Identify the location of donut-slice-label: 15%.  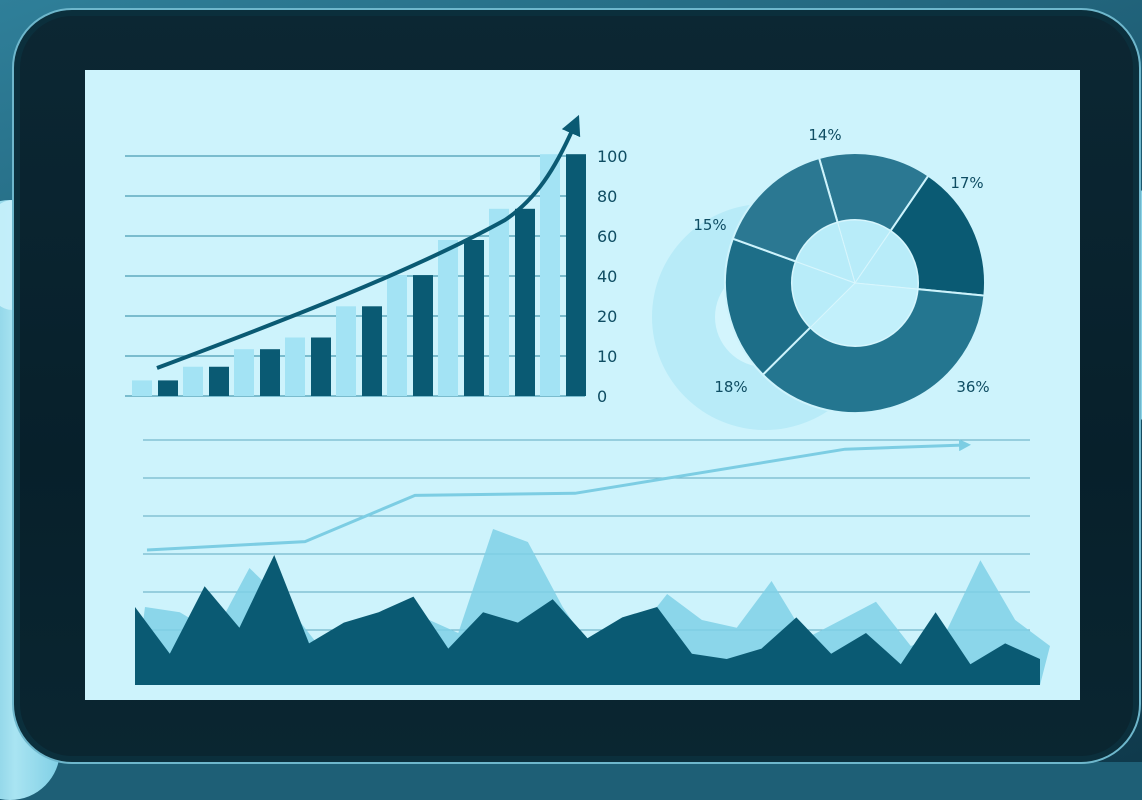
(709, 225).